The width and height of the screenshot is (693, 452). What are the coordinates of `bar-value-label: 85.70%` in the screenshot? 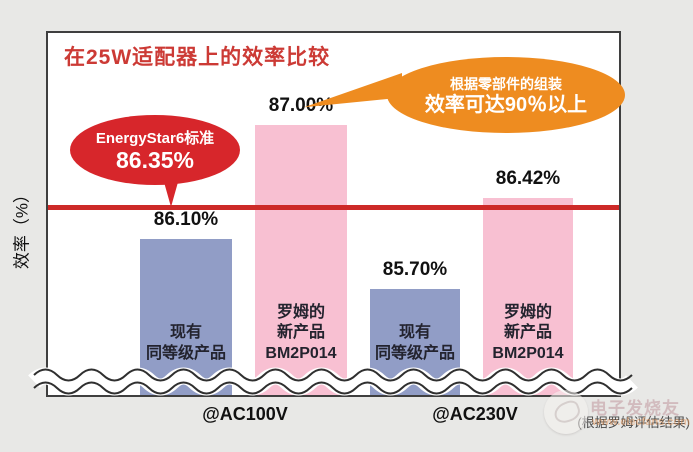 It's located at (415, 269).